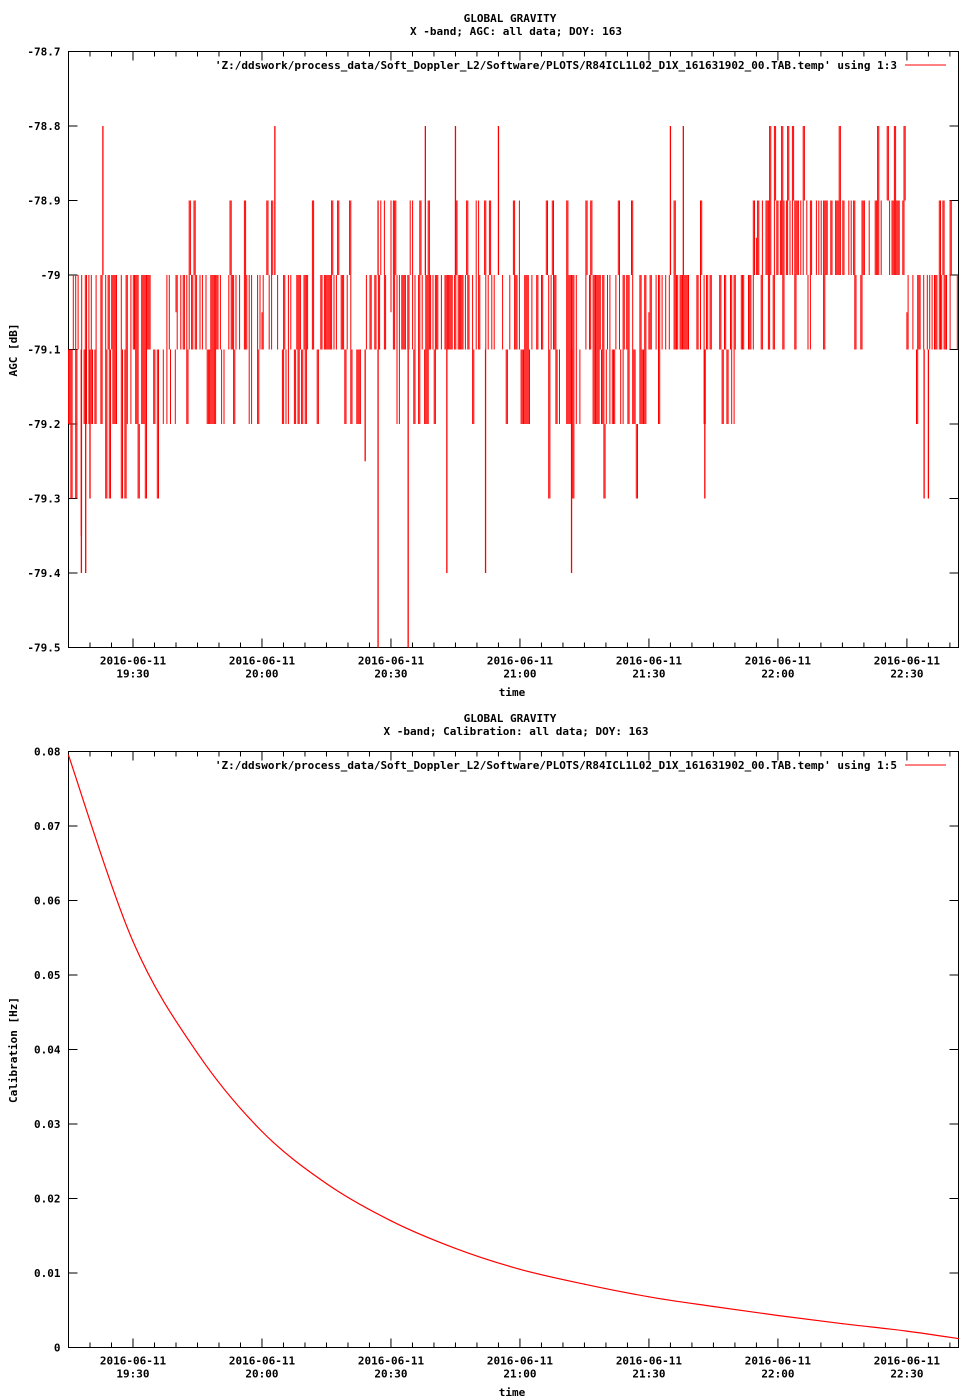 The height and width of the screenshot is (1400, 980). I want to click on agc-x-tick-time: 21:00, so click(519, 674).